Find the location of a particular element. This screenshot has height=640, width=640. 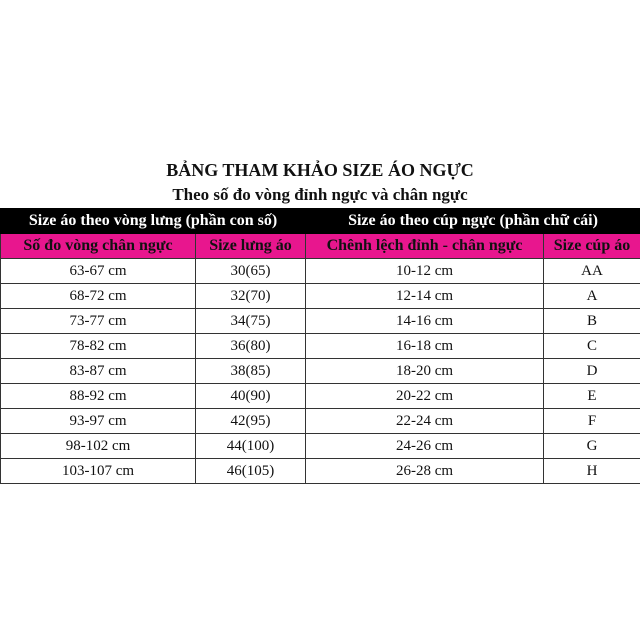

table-cell: 10-12 cm is located at coordinates (425, 271).